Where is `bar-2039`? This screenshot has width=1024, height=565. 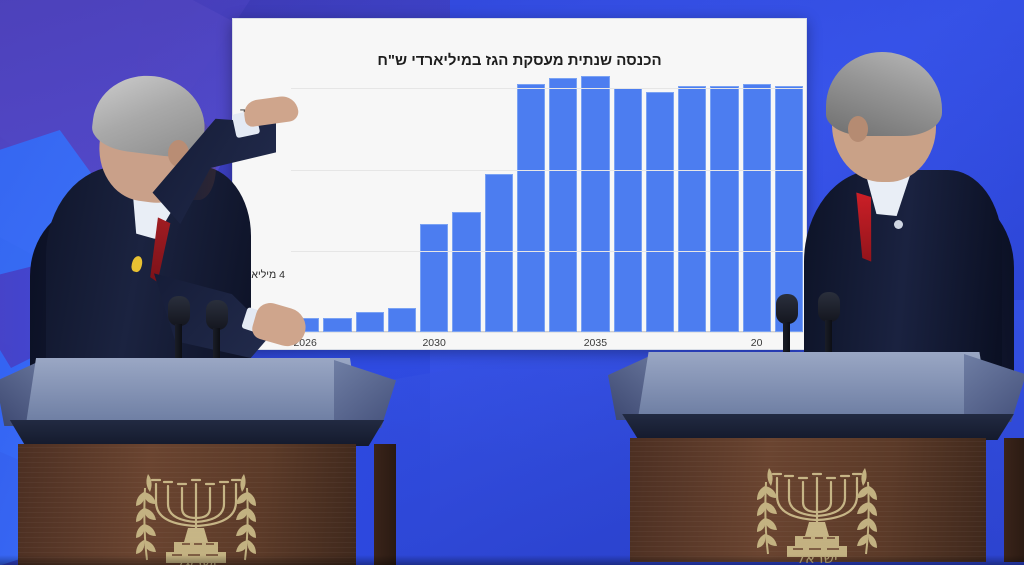 bar-2039 is located at coordinates (724, 209).